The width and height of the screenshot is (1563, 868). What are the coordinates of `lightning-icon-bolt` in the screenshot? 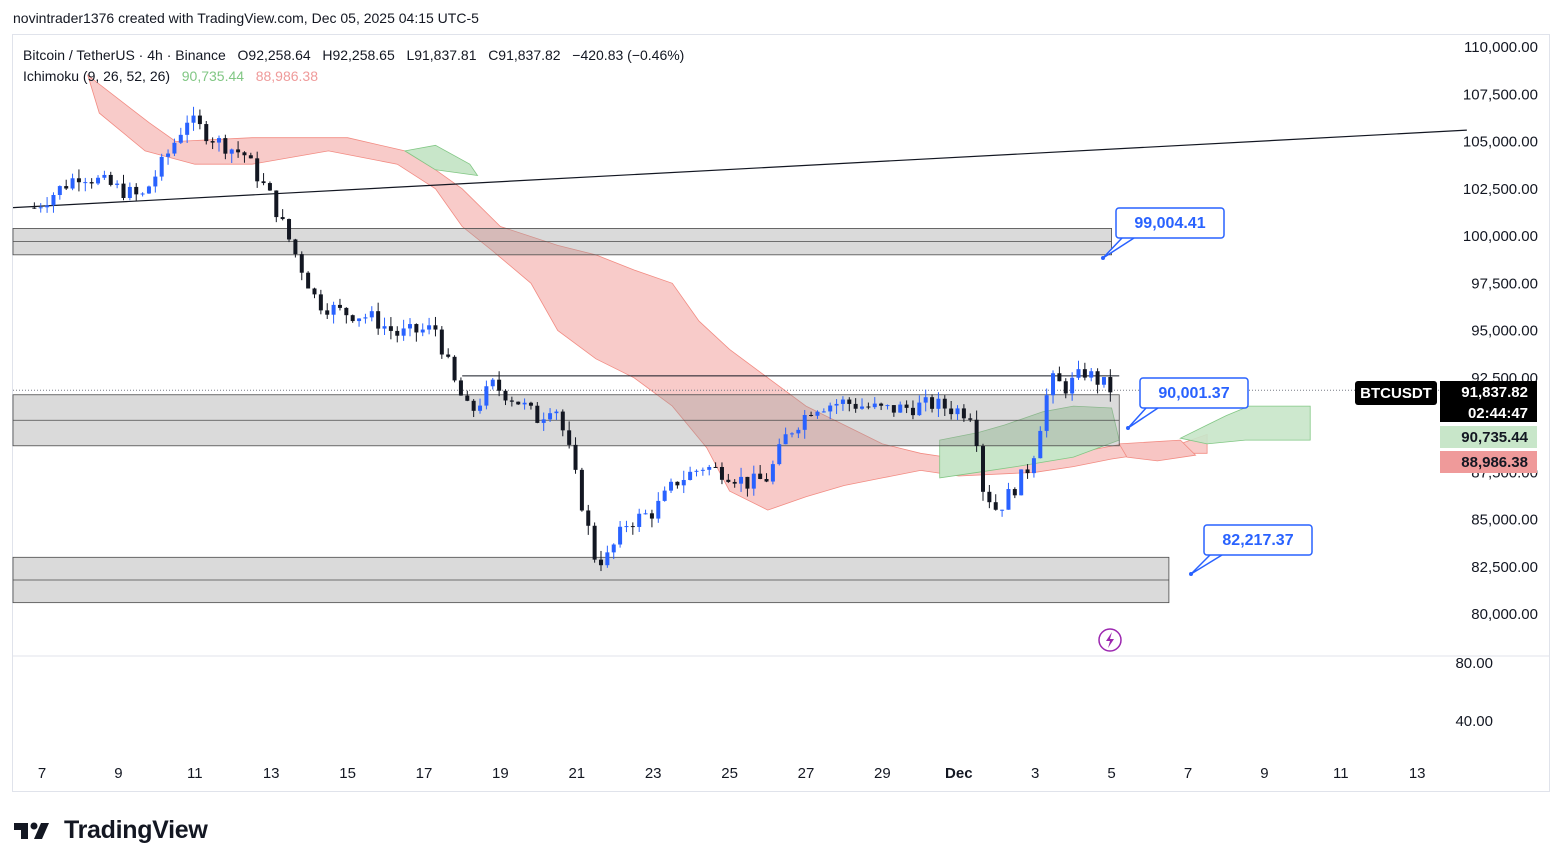 It's located at (1110, 640).